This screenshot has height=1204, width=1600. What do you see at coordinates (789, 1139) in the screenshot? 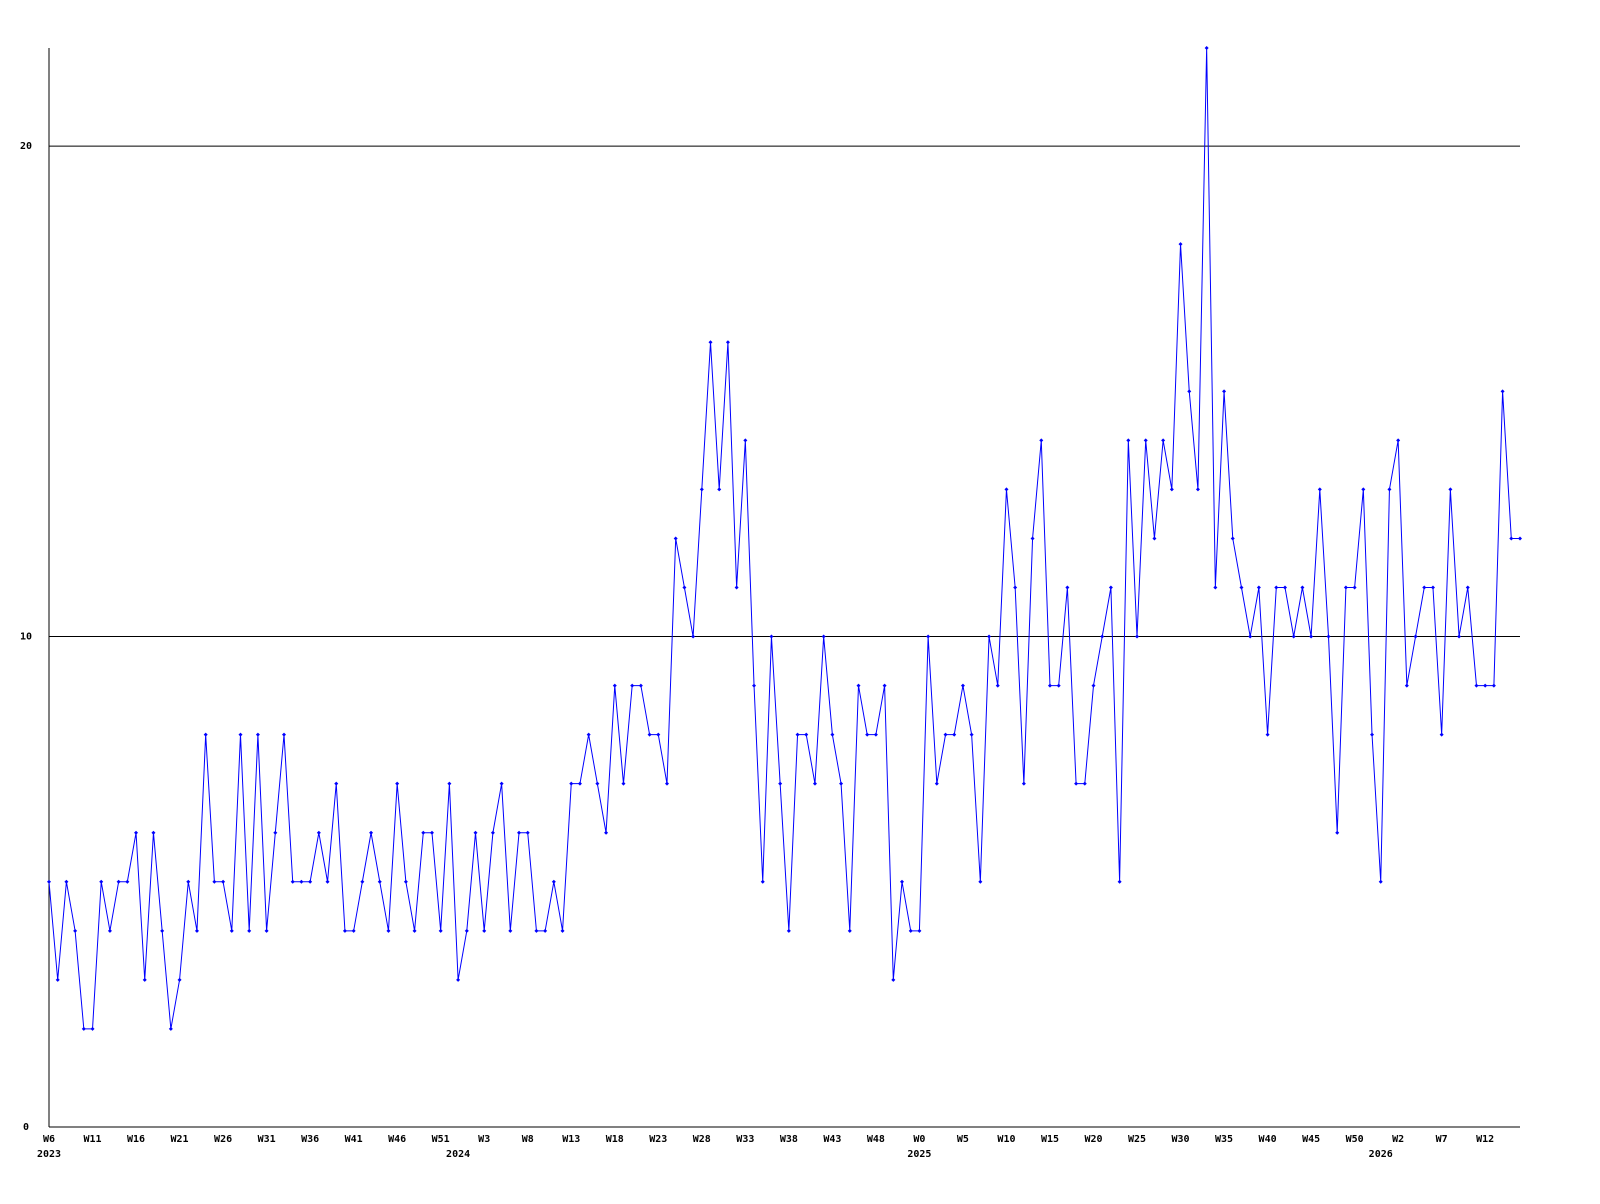
I see `x-tick-label: W38` at bounding box center [789, 1139].